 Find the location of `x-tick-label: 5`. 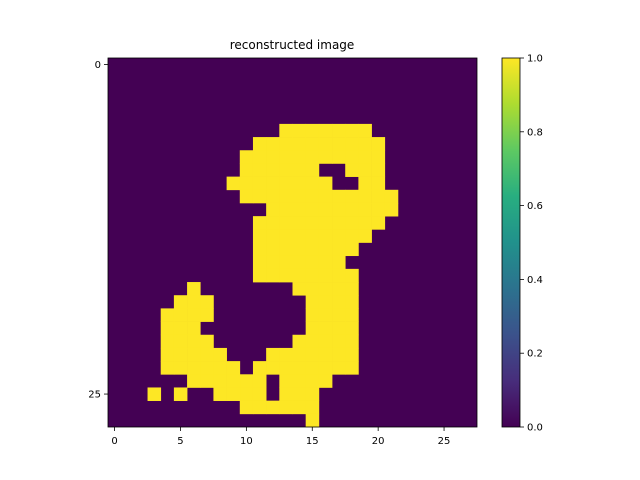

x-tick-label: 5 is located at coordinates (180, 441).